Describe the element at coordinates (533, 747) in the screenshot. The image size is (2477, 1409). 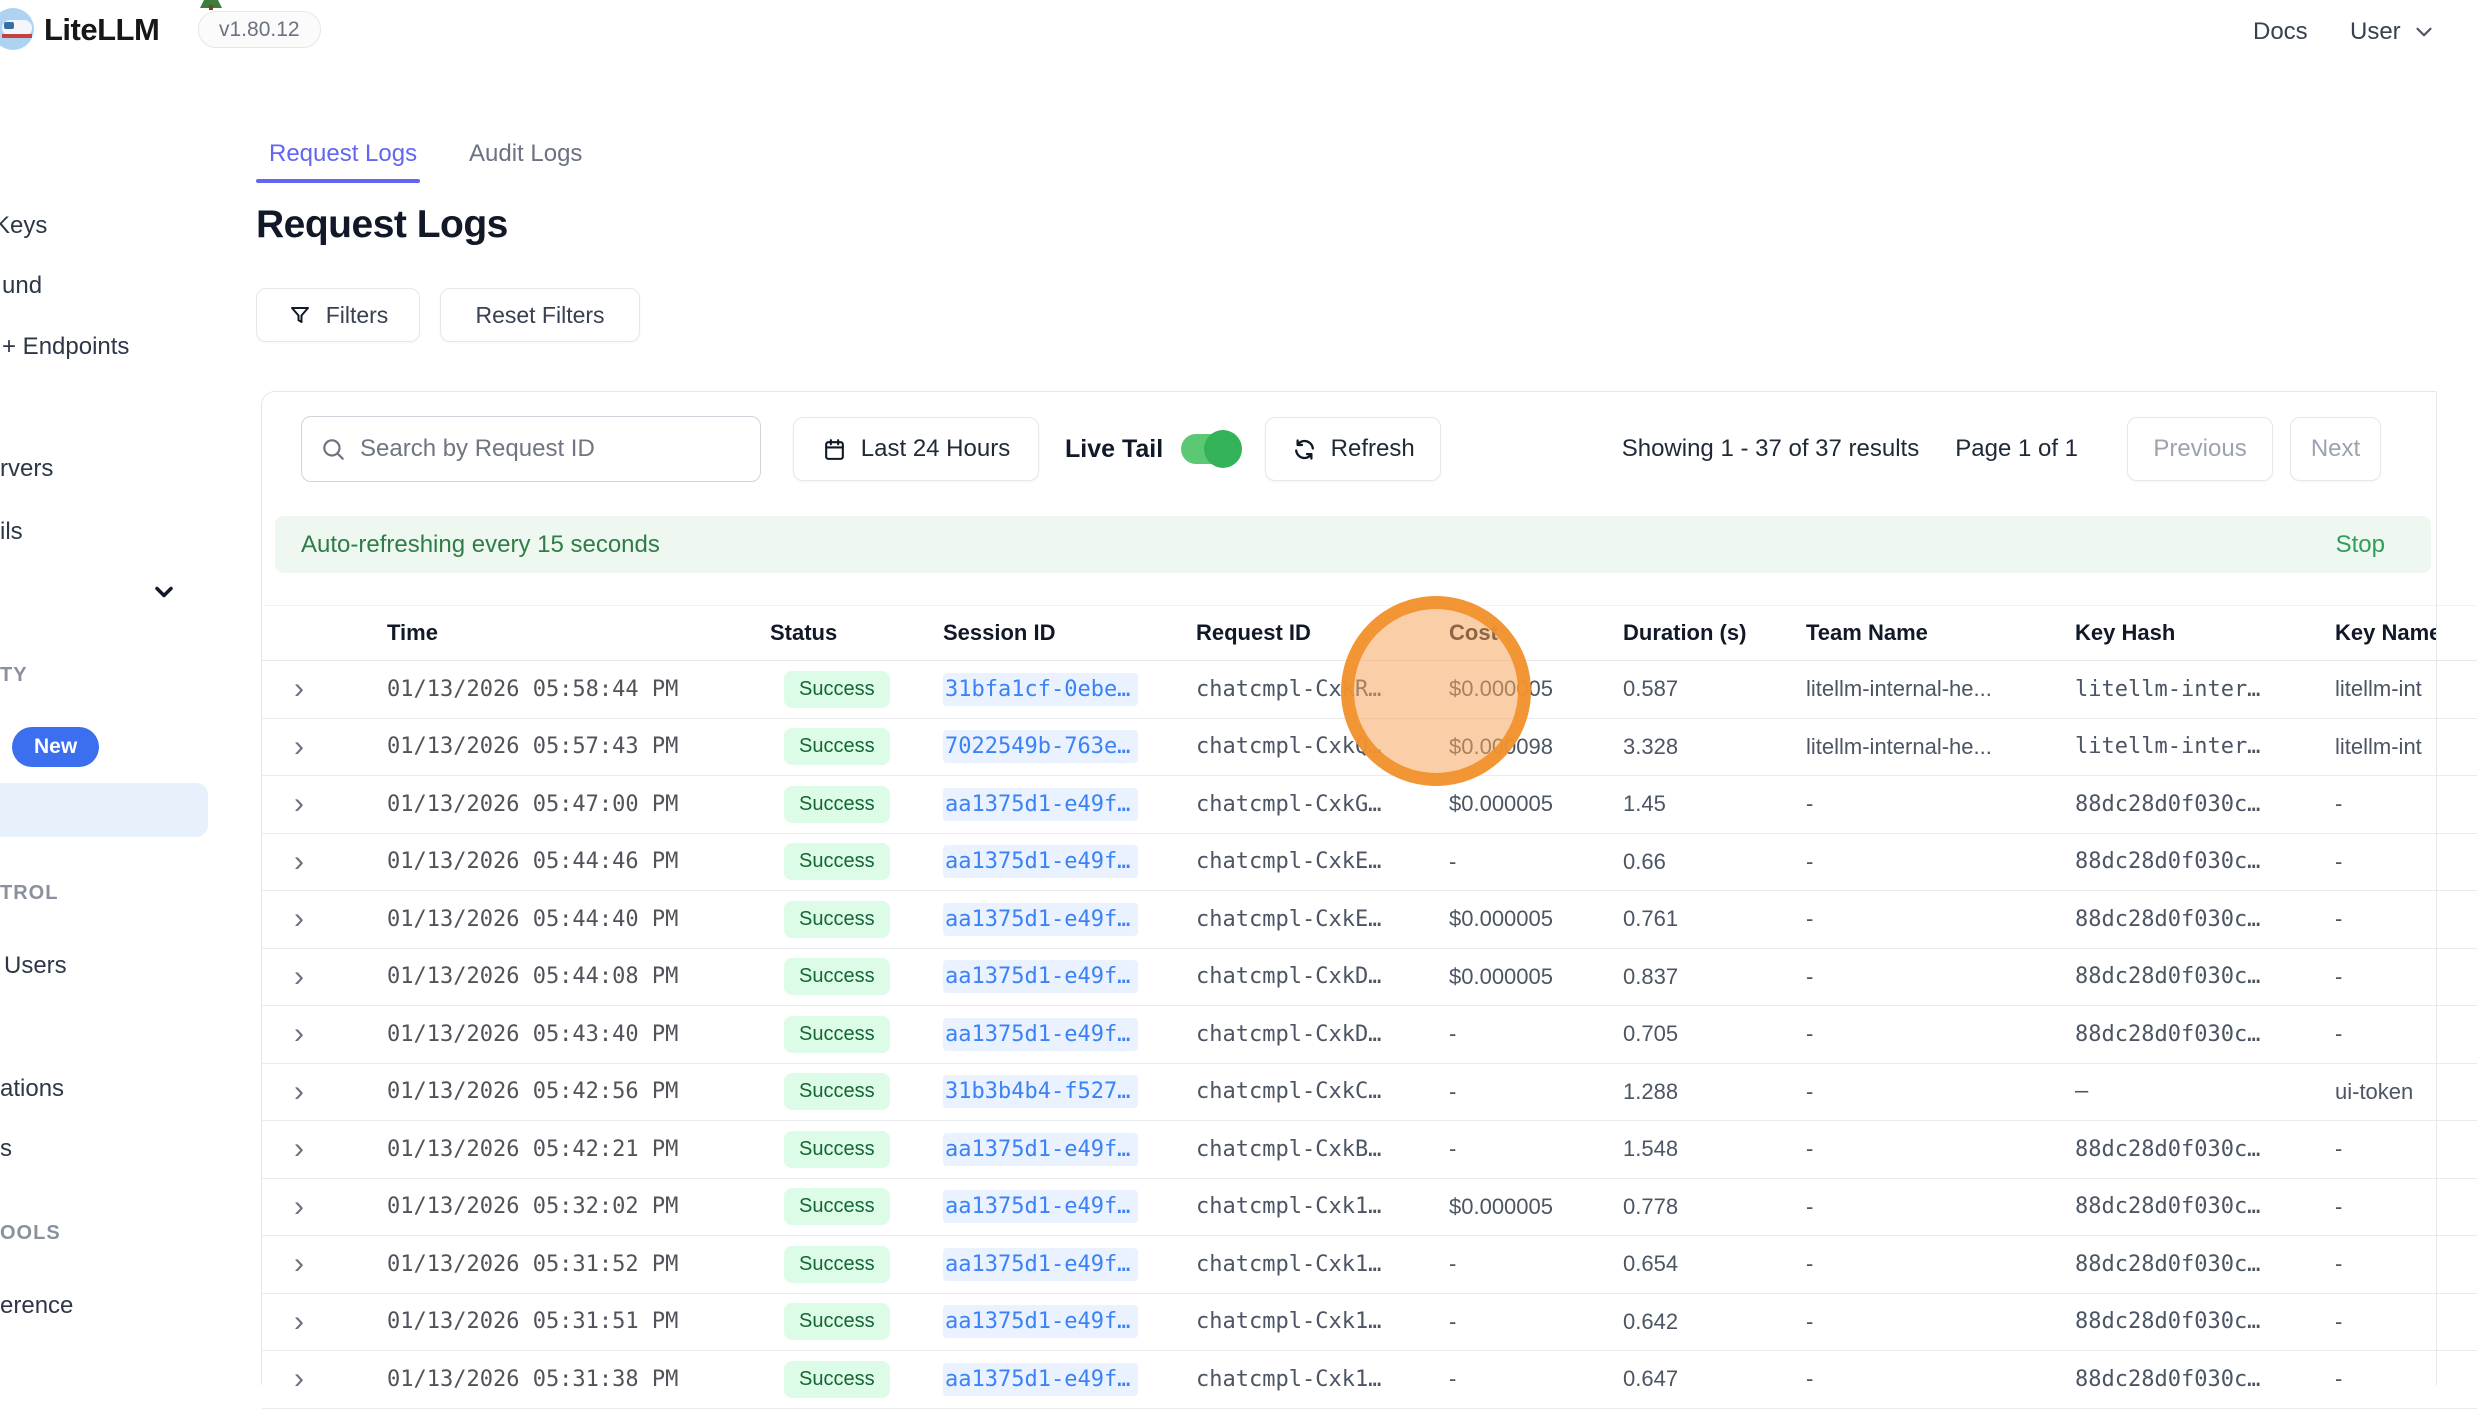
I see `row-time: 01/13/2026 05:57:43 PM` at that location.